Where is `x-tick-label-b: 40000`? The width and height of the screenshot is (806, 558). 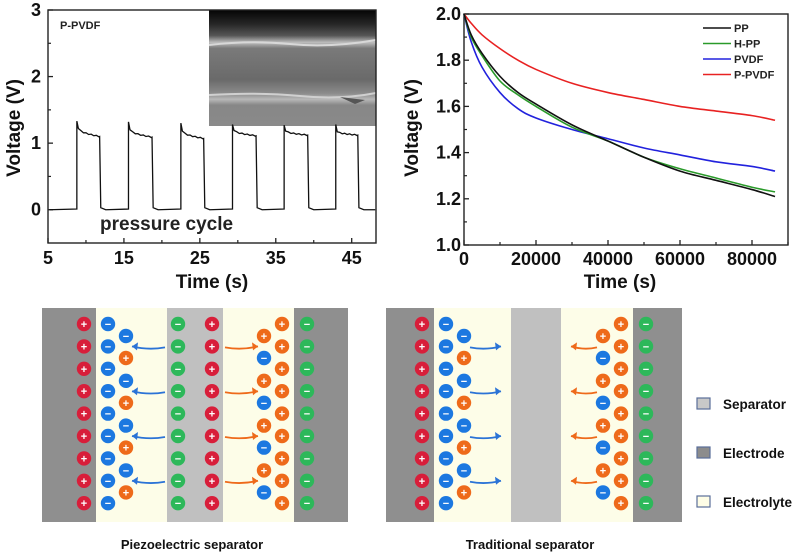
x-tick-label-b: 40000 is located at coordinates (608, 259).